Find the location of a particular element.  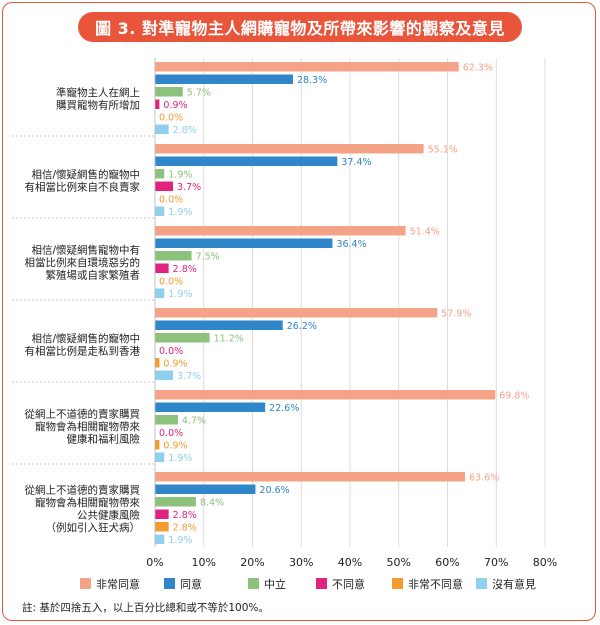

x-tick-label: 20% is located at coordinates (252, 562).